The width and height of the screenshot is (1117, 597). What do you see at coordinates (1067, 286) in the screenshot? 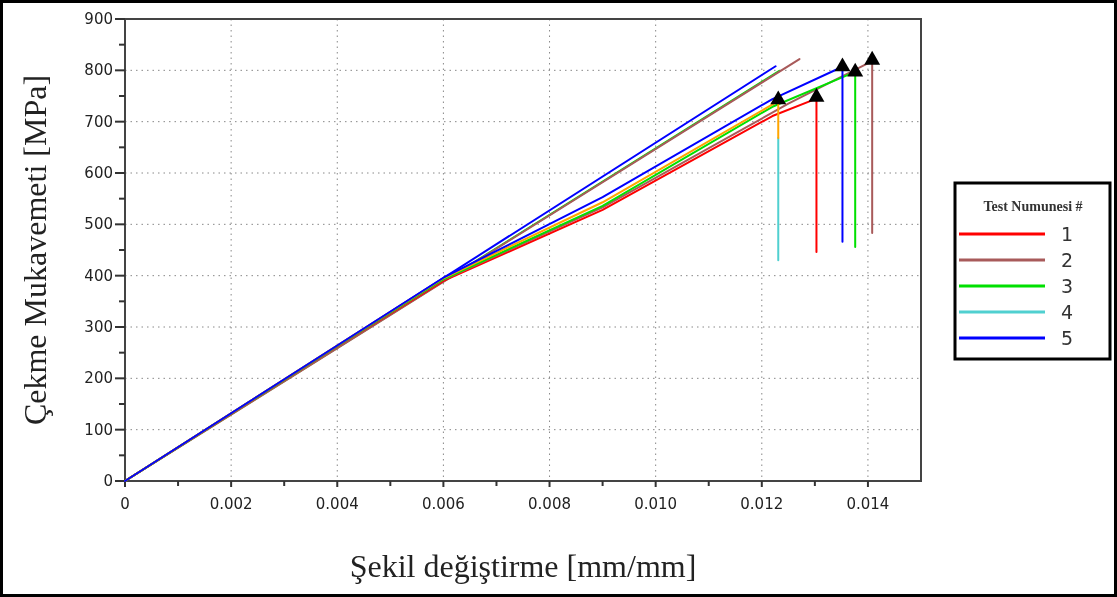
I see `legend-label: 3` at bounding box center [1067, 286].